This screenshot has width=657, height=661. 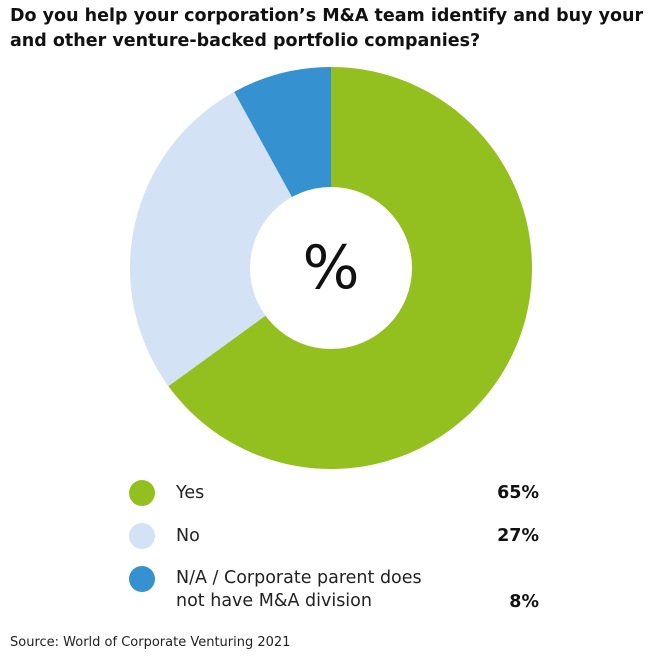 What do you see at coordinates (518, 493) in the screenshot?
I see `legend-value-yes: 65%` at bounding box center [518, 493].